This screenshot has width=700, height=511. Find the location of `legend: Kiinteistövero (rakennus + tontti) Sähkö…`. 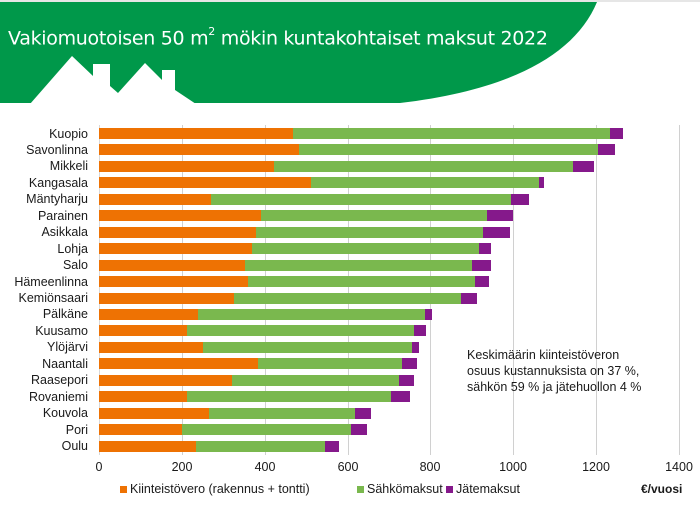

legend: Kiinteistövero (rakennus + tontti) Sähkö… is located at coordinates (350, 490).